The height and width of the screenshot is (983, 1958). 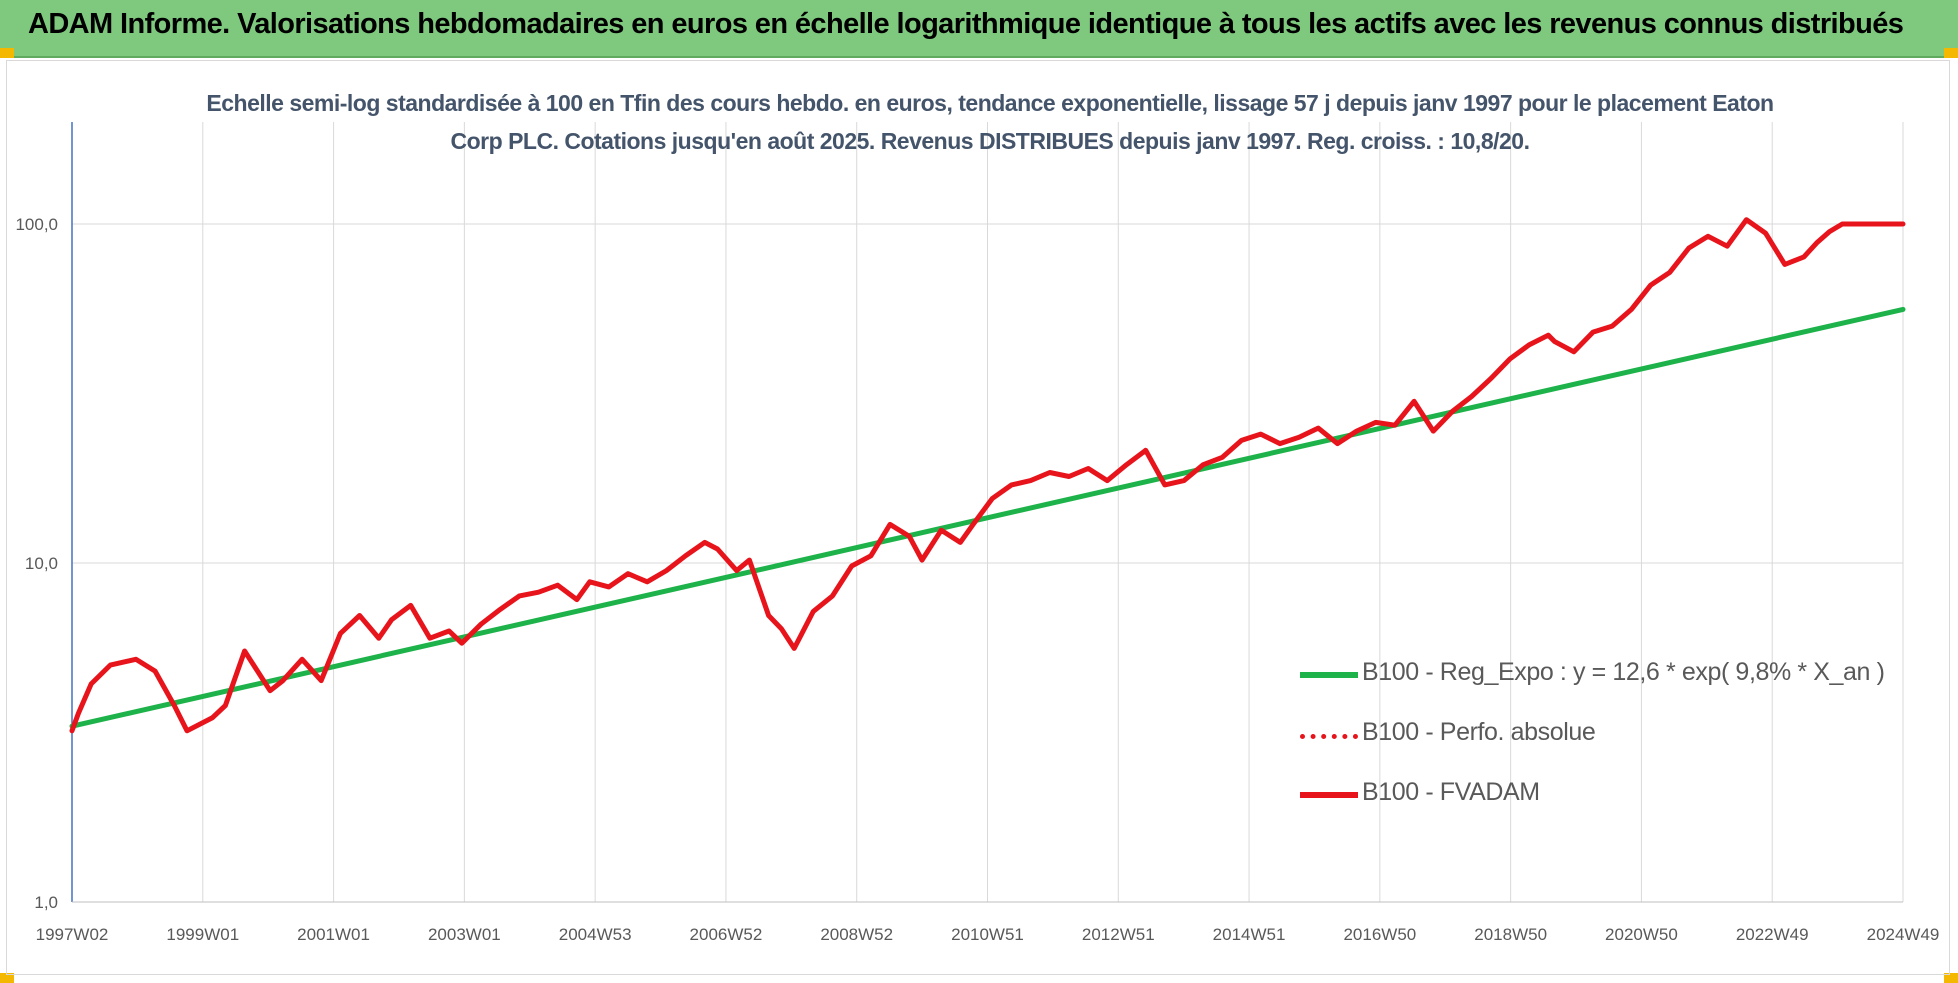 I want to click on y-tick-label: 100,0, so click(x=36, y=224).